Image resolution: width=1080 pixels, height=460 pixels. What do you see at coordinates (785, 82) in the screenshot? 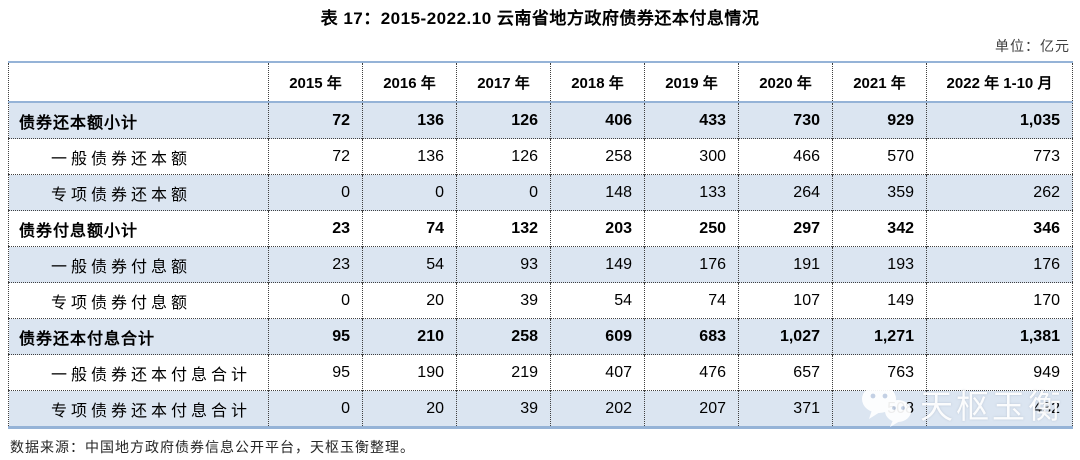
I see `year-column-header: 2020 年` at bounding box center [785, 82].